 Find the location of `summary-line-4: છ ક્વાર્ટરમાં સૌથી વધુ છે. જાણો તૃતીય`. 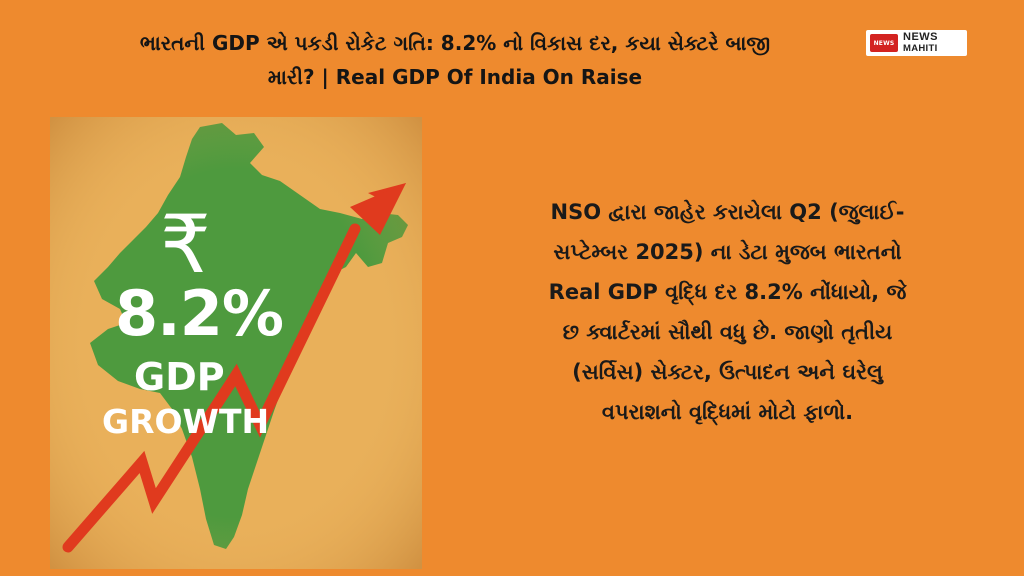

summary-line-4: છ ક્વાર્ટરમાં સૌથી વધુ છે. જાણો તૃતીય is located at coordinates (727, 332).